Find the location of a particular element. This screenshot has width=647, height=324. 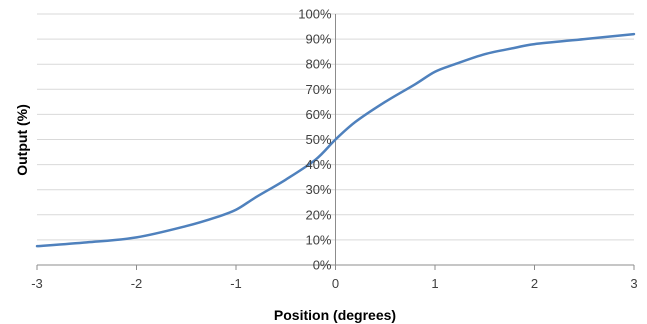

x-tick-label: -1 is located at coordinates (236, 283).